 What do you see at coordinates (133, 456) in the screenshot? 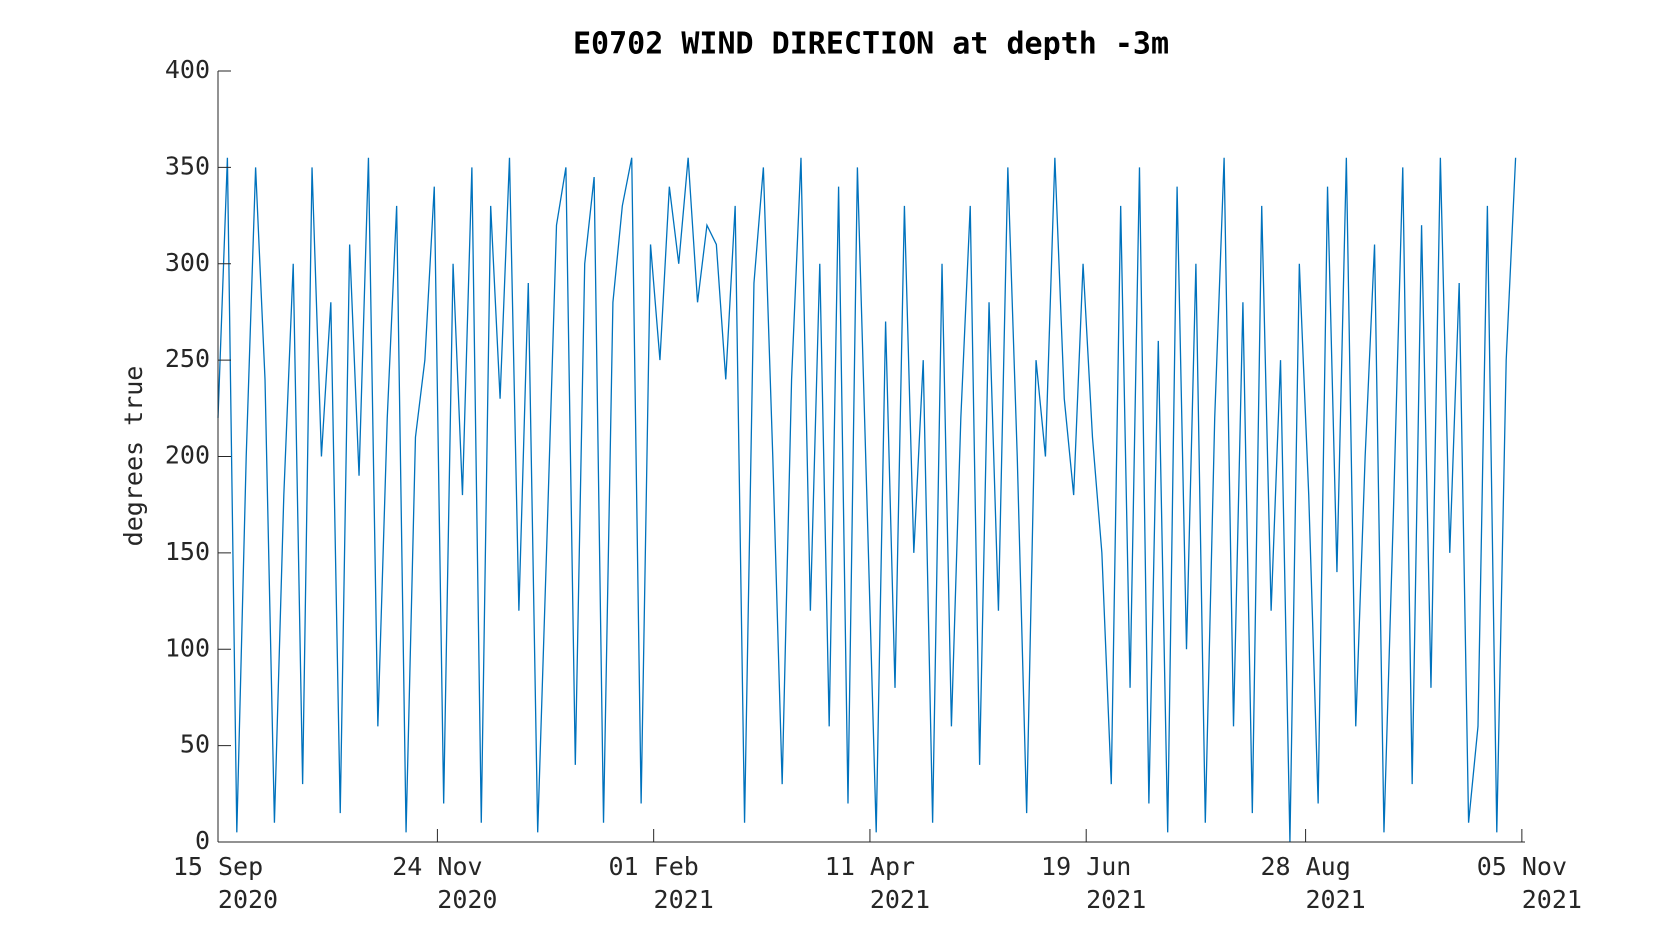
I see `y-axis-label: degrees true` at bounding box center [133, 456].